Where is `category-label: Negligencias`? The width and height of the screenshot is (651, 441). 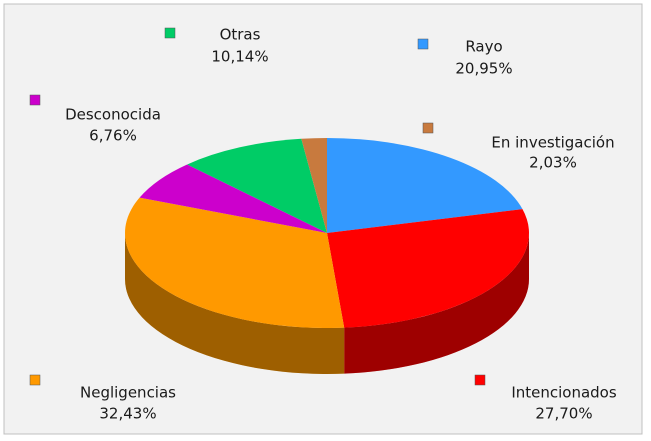 category-label: Negligencias is located at coordinates (128, 393).